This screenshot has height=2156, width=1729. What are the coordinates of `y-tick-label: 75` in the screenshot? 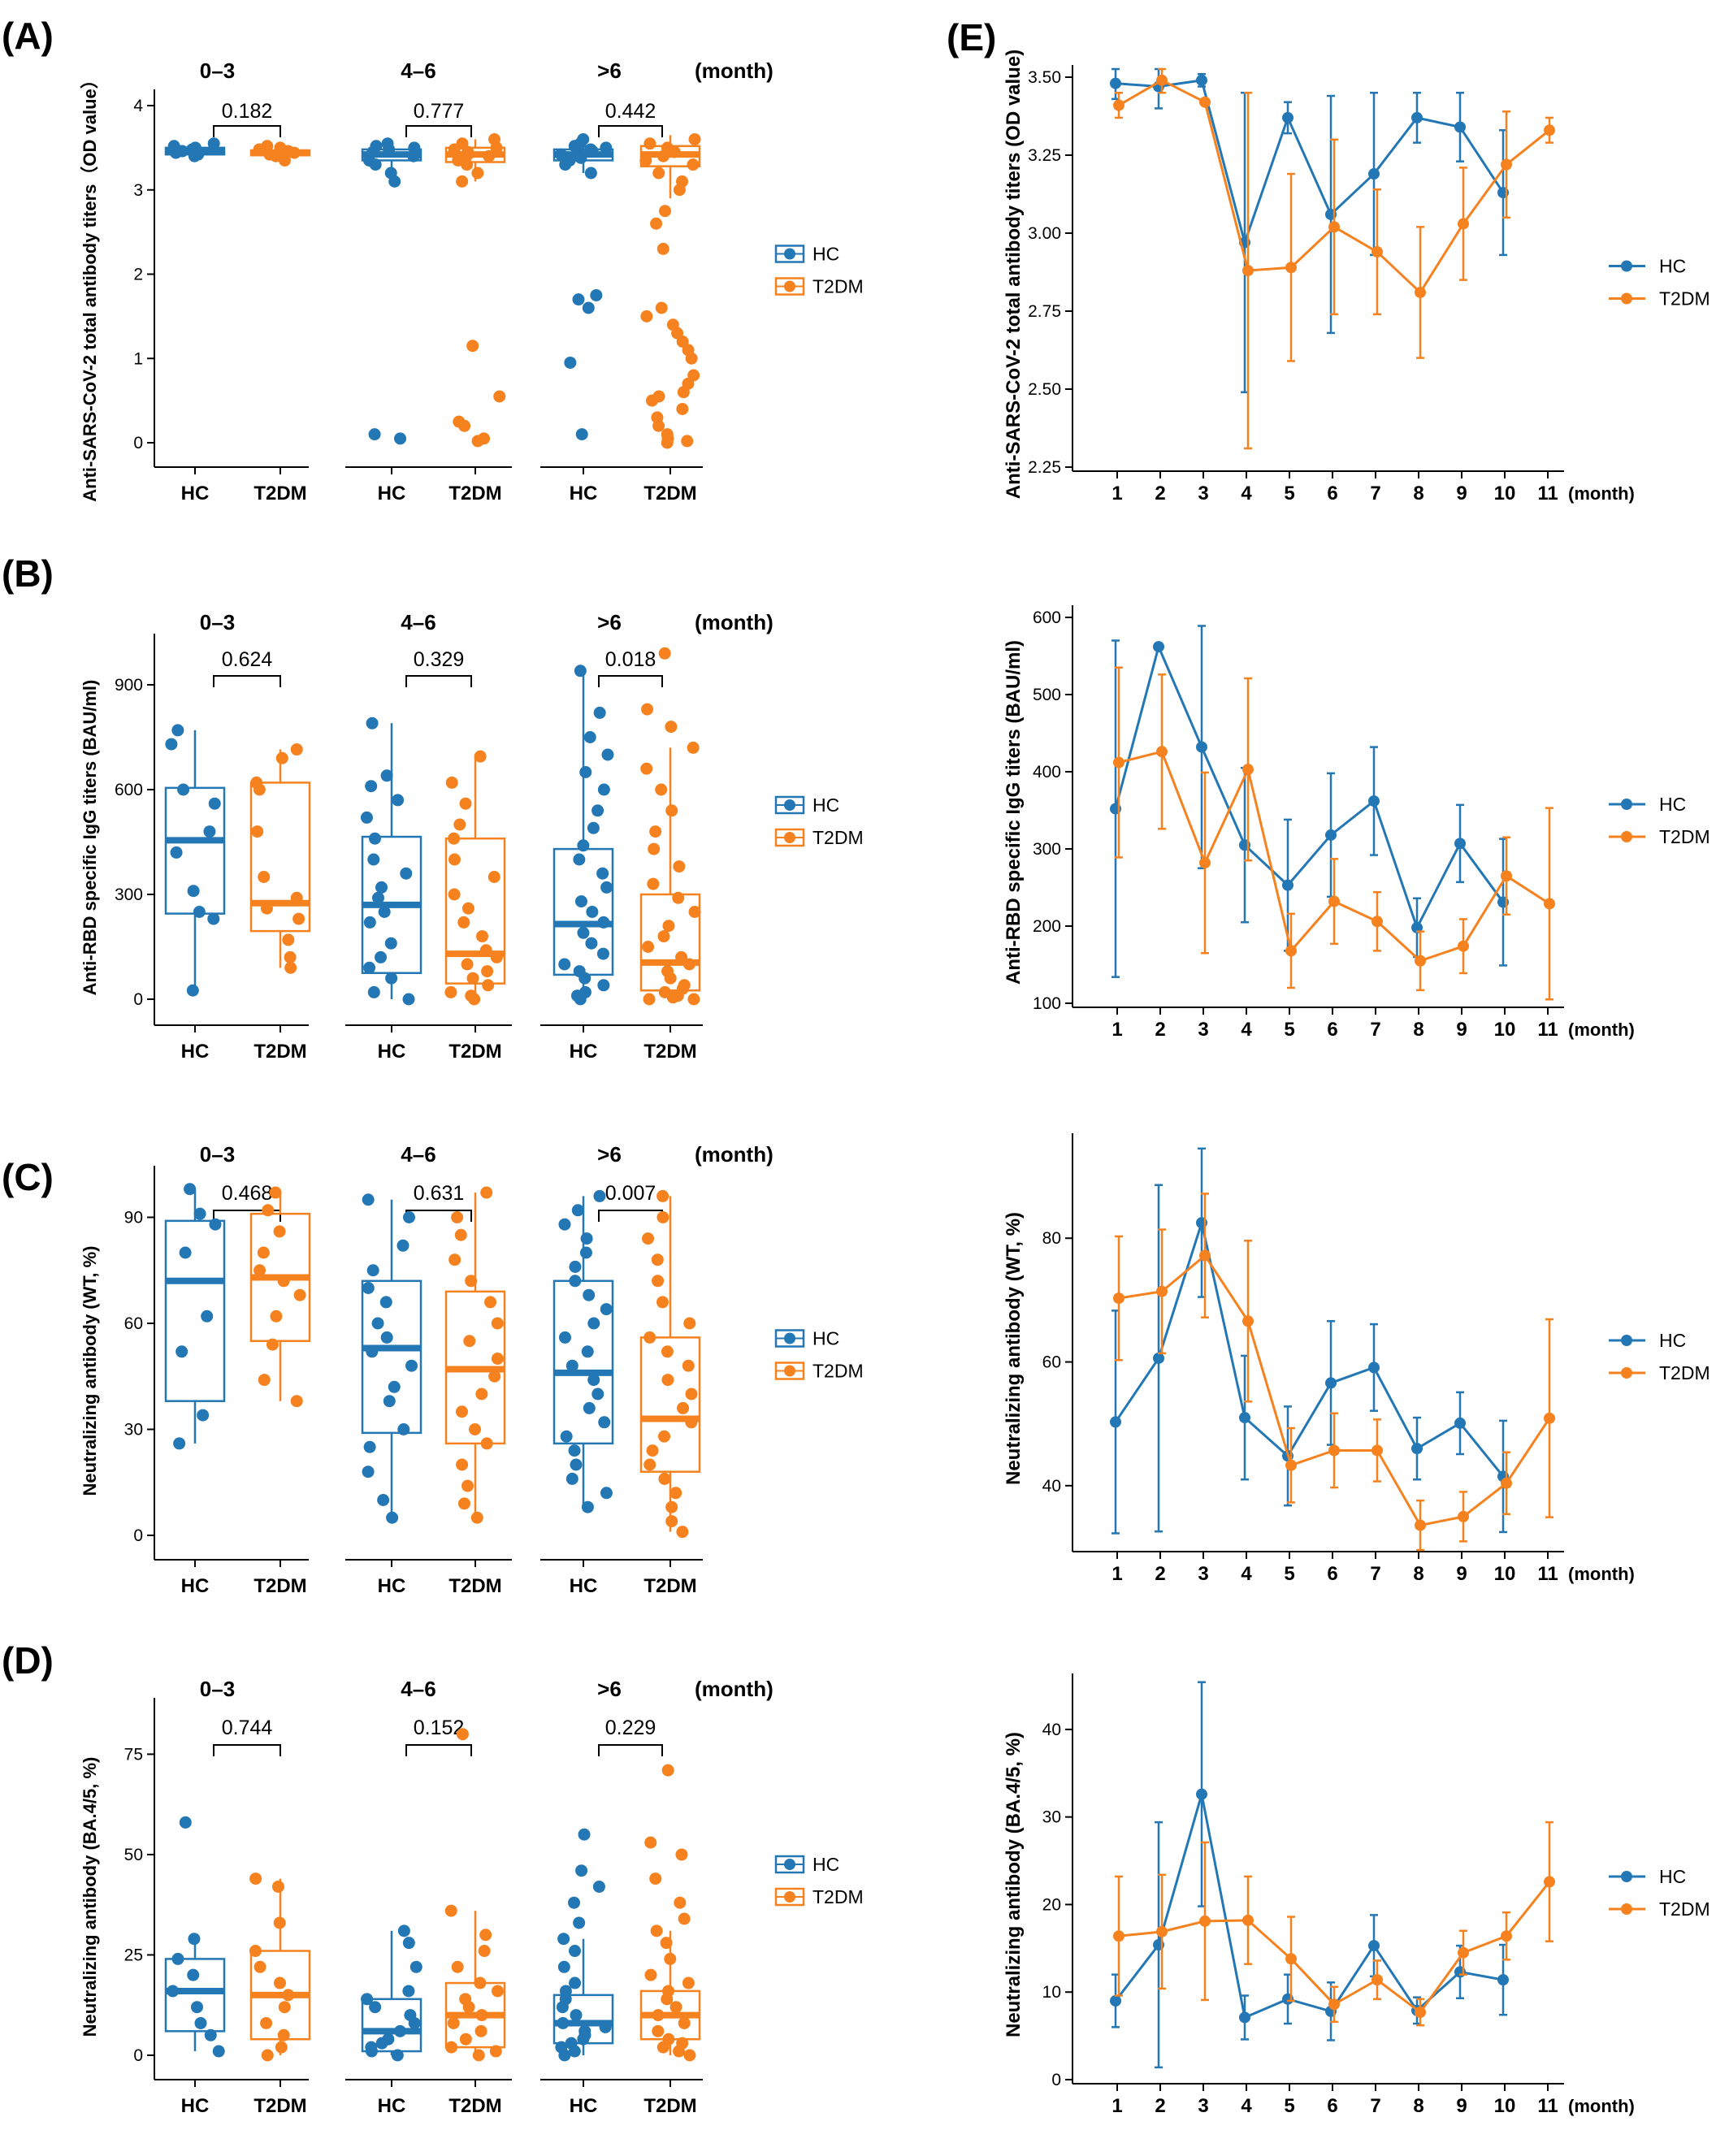 It's located at (133, 1755).